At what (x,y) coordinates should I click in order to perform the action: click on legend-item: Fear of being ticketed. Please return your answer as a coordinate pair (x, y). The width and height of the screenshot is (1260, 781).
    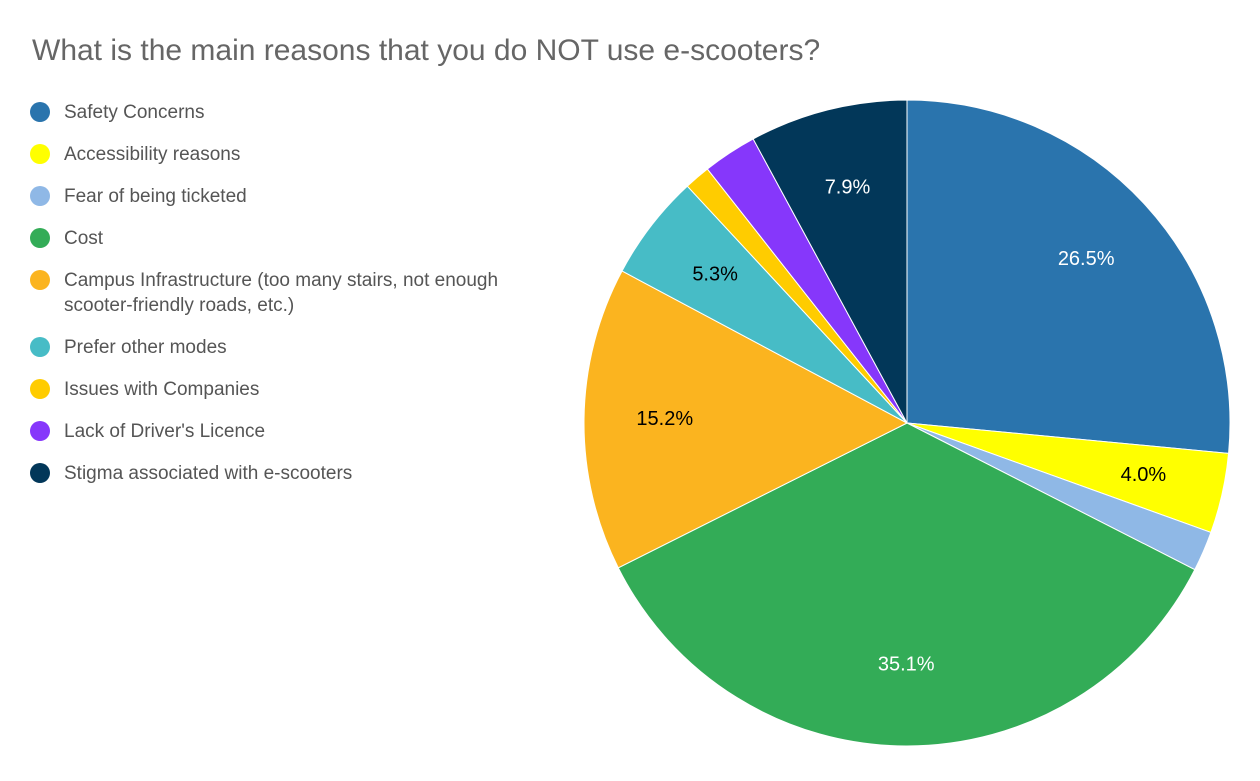
    Looking at the image, I should click on (280, 196).